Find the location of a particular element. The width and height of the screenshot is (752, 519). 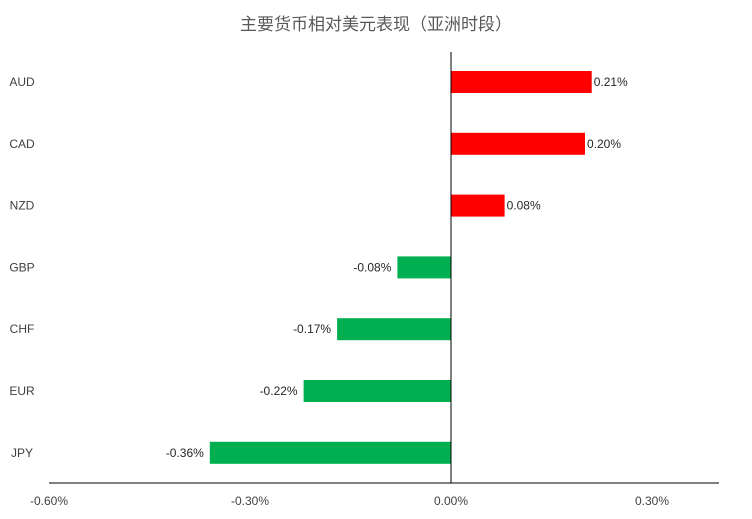

category-label: CAD is located at coordinates (22, 144).